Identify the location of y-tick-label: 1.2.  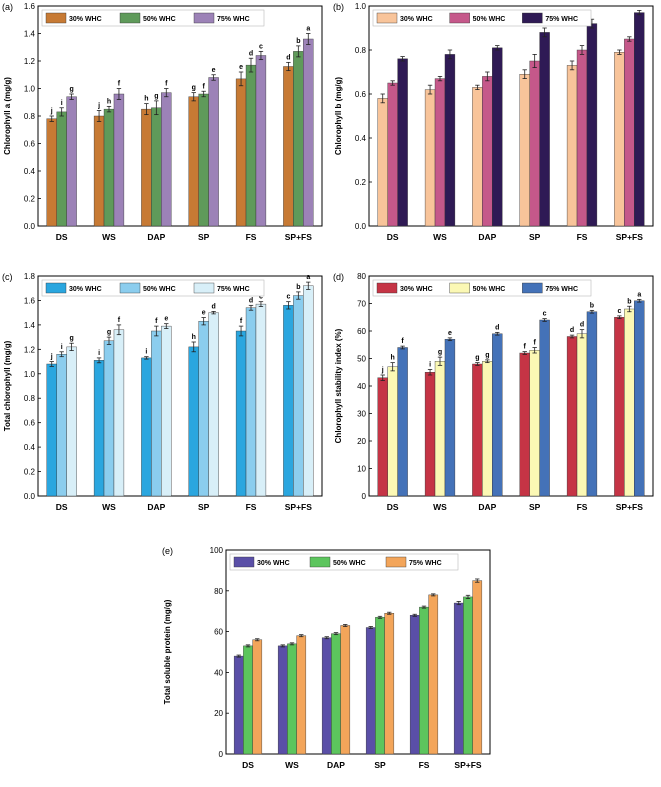
(30, 349).